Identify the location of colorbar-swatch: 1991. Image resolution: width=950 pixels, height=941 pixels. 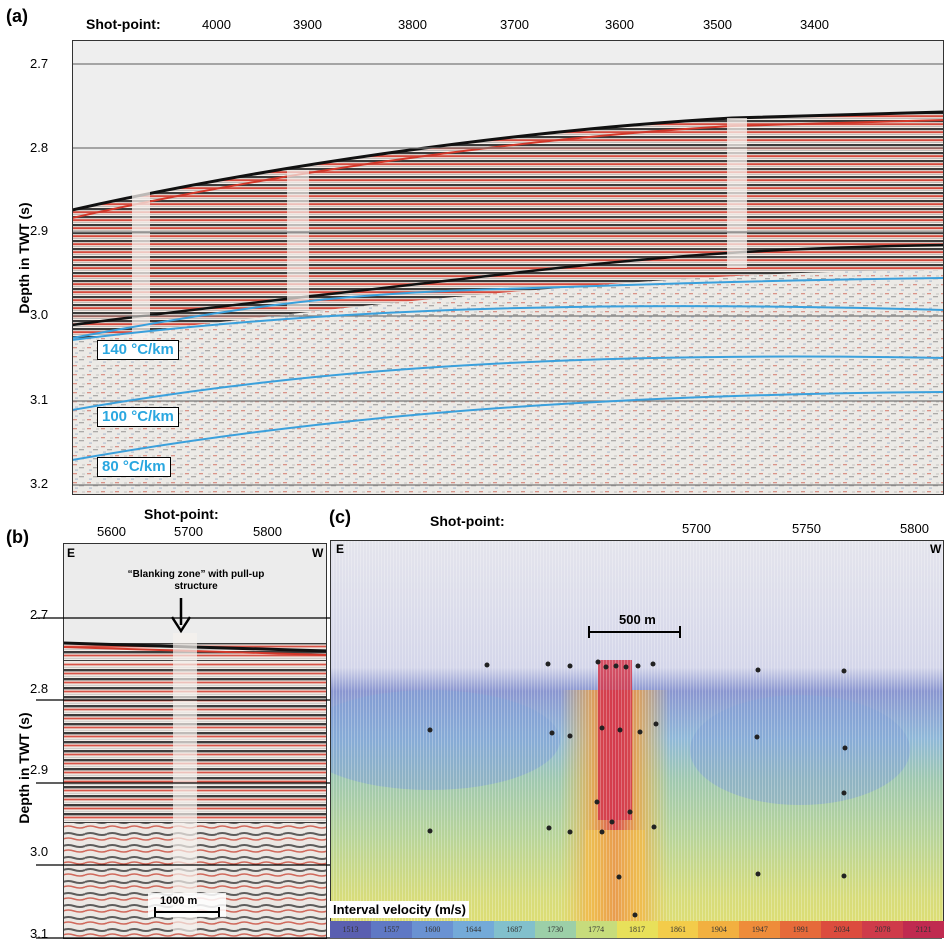
(801, 929).